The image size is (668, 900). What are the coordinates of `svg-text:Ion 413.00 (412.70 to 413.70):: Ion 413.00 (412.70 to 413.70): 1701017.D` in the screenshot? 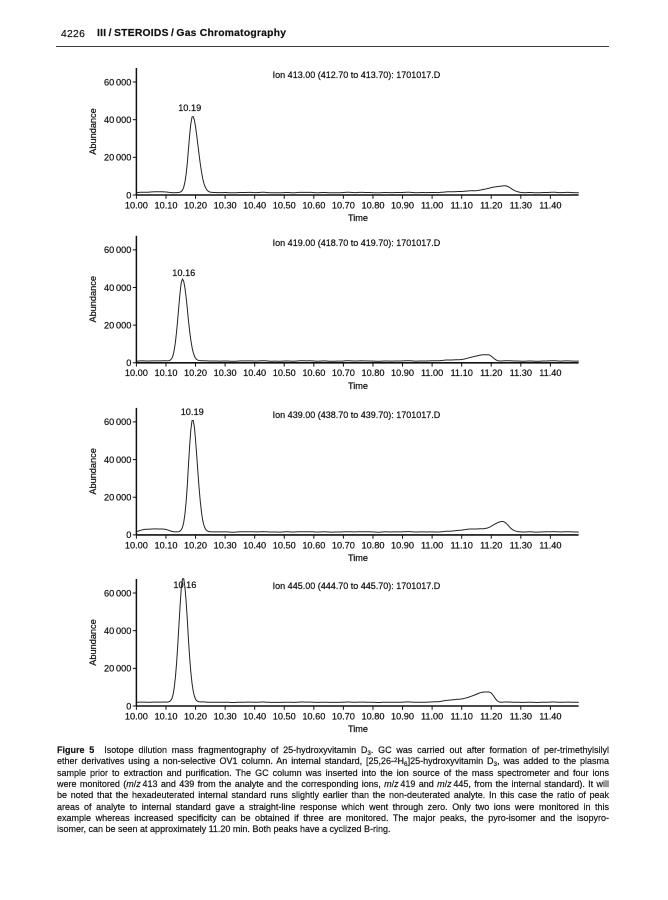 It's located at (357, 75).